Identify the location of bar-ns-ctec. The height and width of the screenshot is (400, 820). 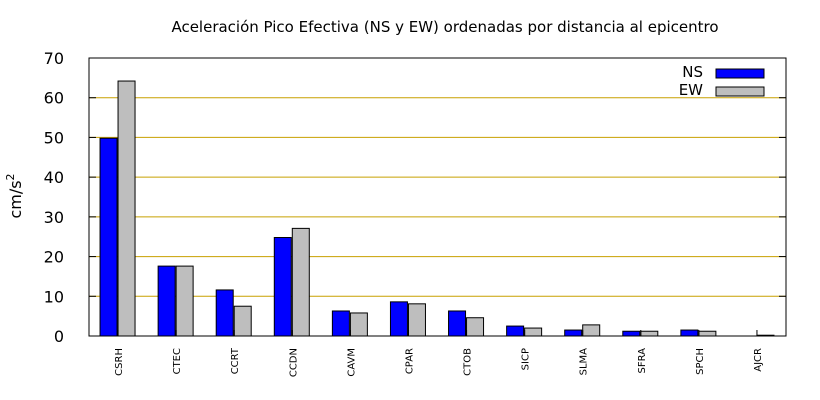
(166, 301).